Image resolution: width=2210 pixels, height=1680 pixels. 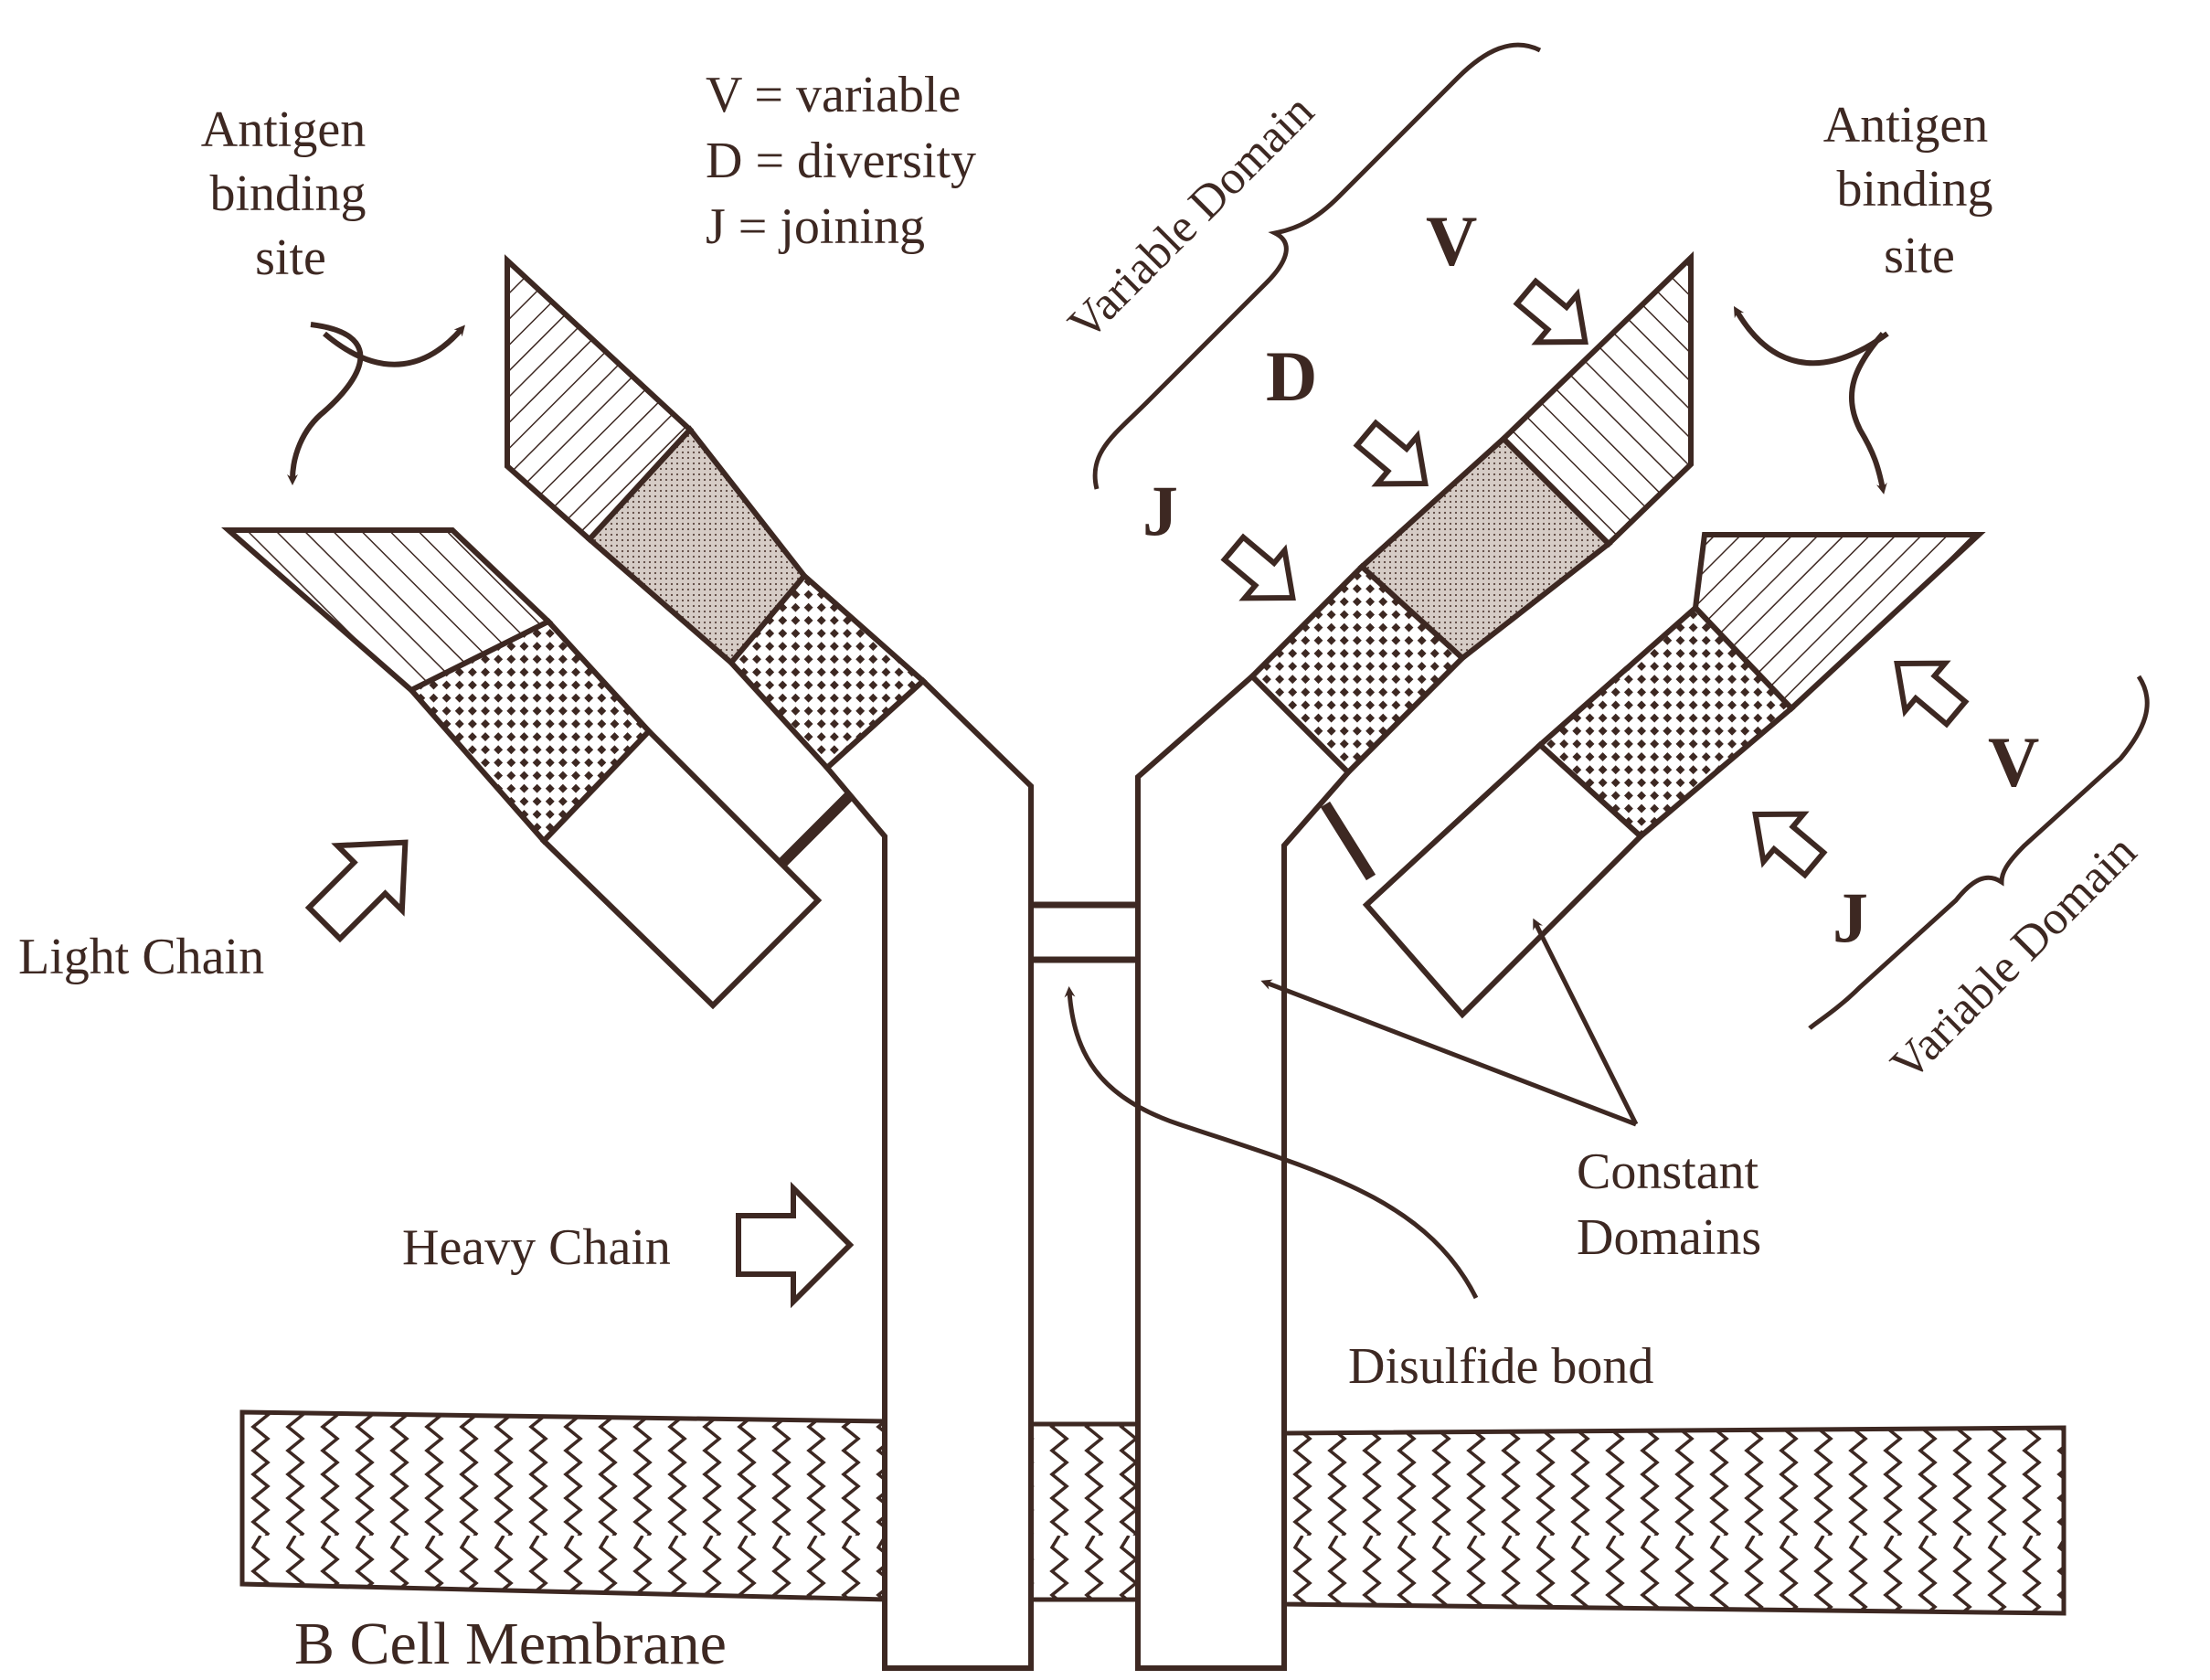 What do you see at coordinates (1084, 932) in the screenshot?
I see `disulfide-bond` at bounding box center [1084, 932].